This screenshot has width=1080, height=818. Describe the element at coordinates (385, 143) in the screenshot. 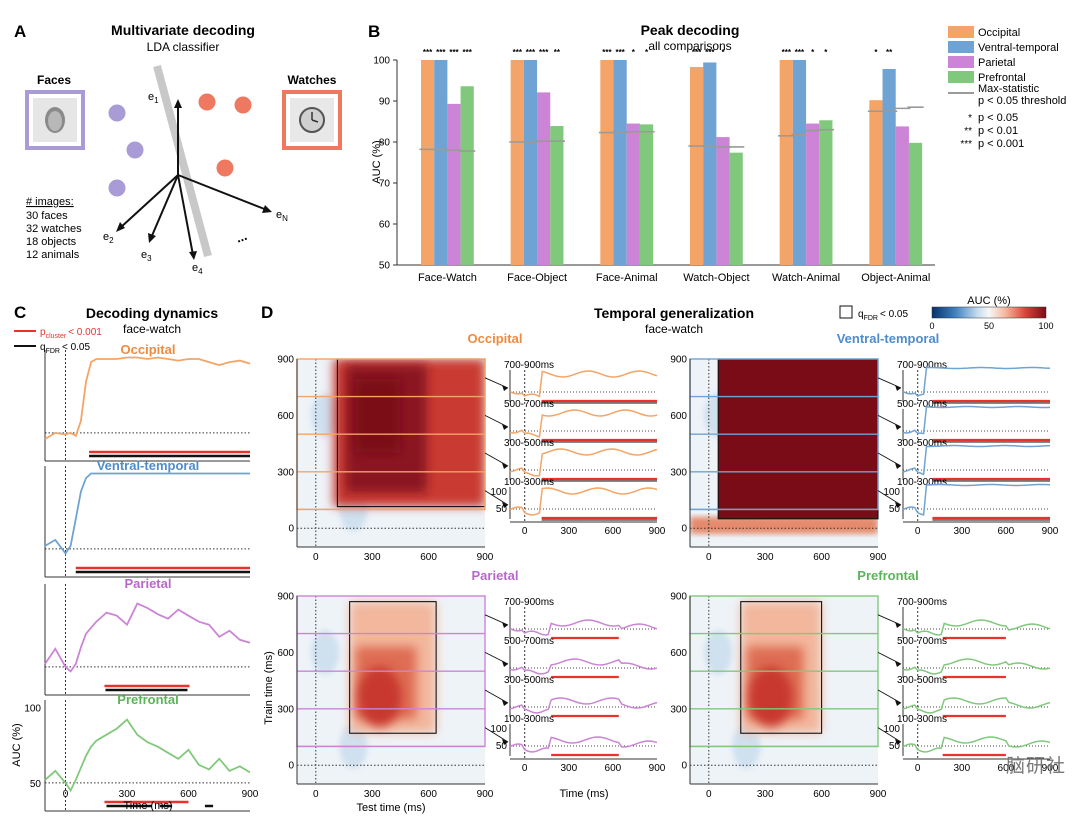

I see `y-tick-label: 80` at that location.